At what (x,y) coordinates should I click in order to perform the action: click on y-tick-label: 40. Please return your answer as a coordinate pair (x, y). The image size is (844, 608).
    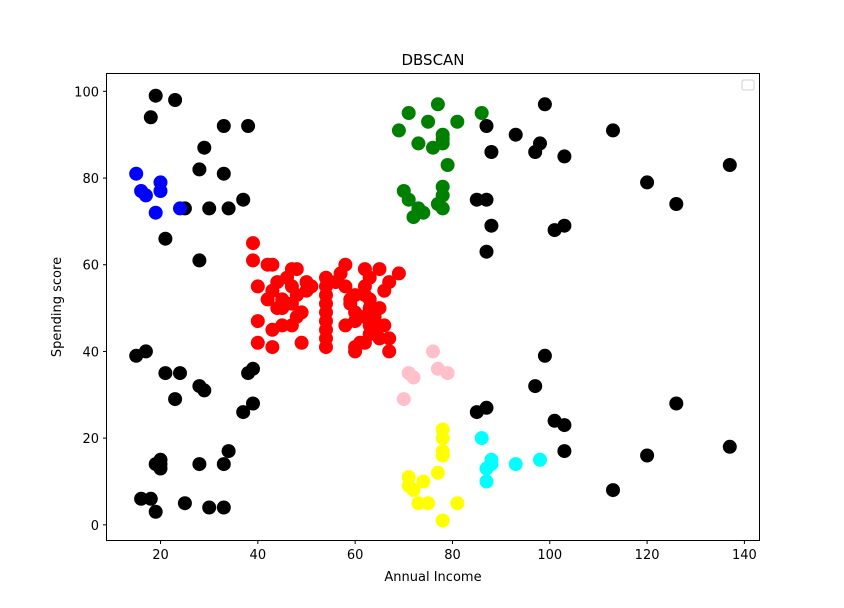
    Looking at the image, I should click on (90, 352).